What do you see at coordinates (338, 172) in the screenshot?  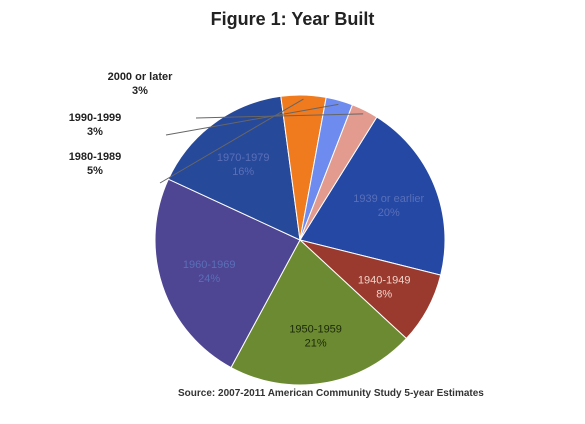 I see `slice-2000-or-later` at bounding box center [338, 172].